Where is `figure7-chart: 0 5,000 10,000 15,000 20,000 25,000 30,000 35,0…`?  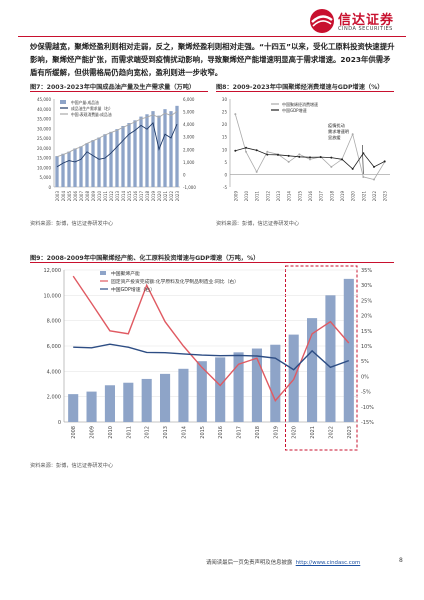
figure7-chart: 0 5,000 10,000 15,000 20,000 25,000 30,000 35,0… is located at coordinates (116, 149).